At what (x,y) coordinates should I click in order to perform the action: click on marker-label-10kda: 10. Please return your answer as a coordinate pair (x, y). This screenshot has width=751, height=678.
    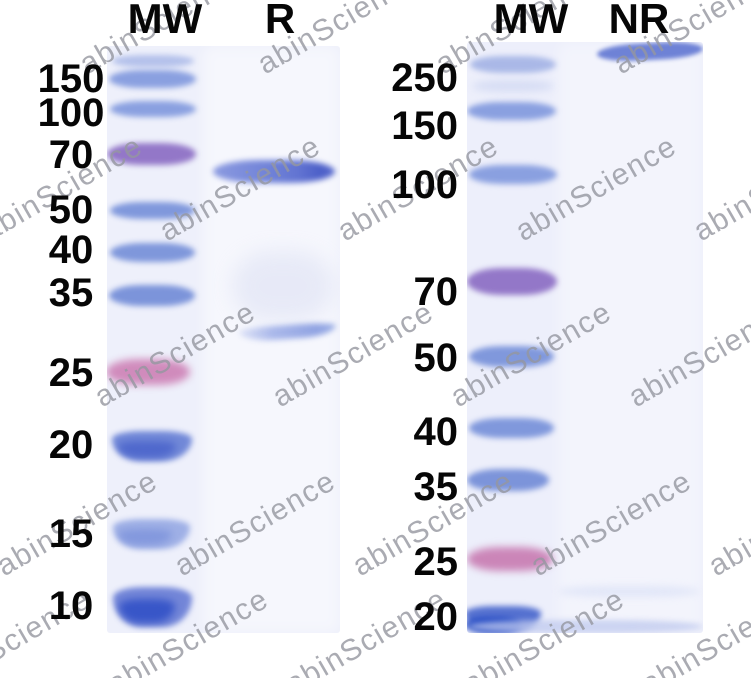
    Looking at the image, I should click on (71, 606).